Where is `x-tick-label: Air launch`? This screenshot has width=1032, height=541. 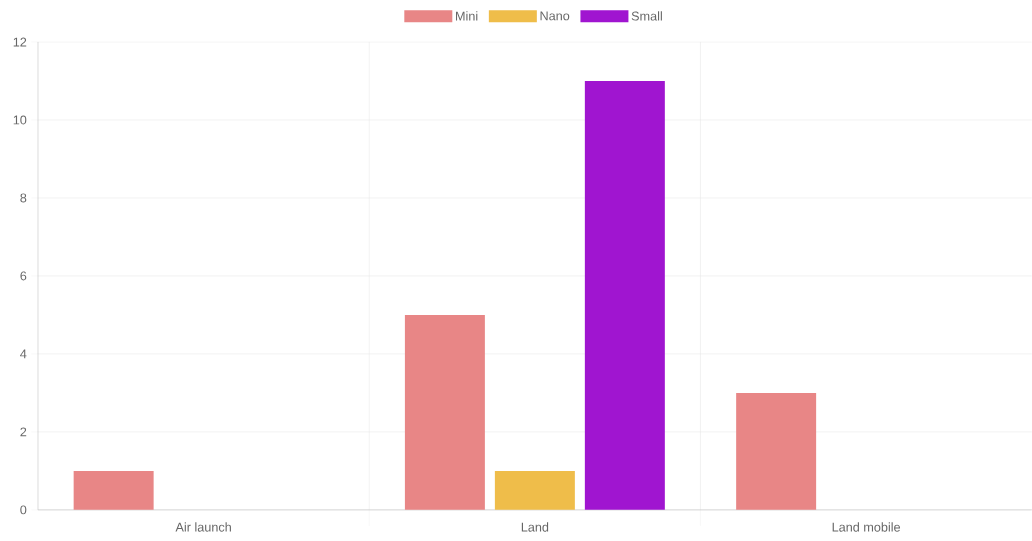 x-tick-label: Air launch is located at coordinates (203, 527).